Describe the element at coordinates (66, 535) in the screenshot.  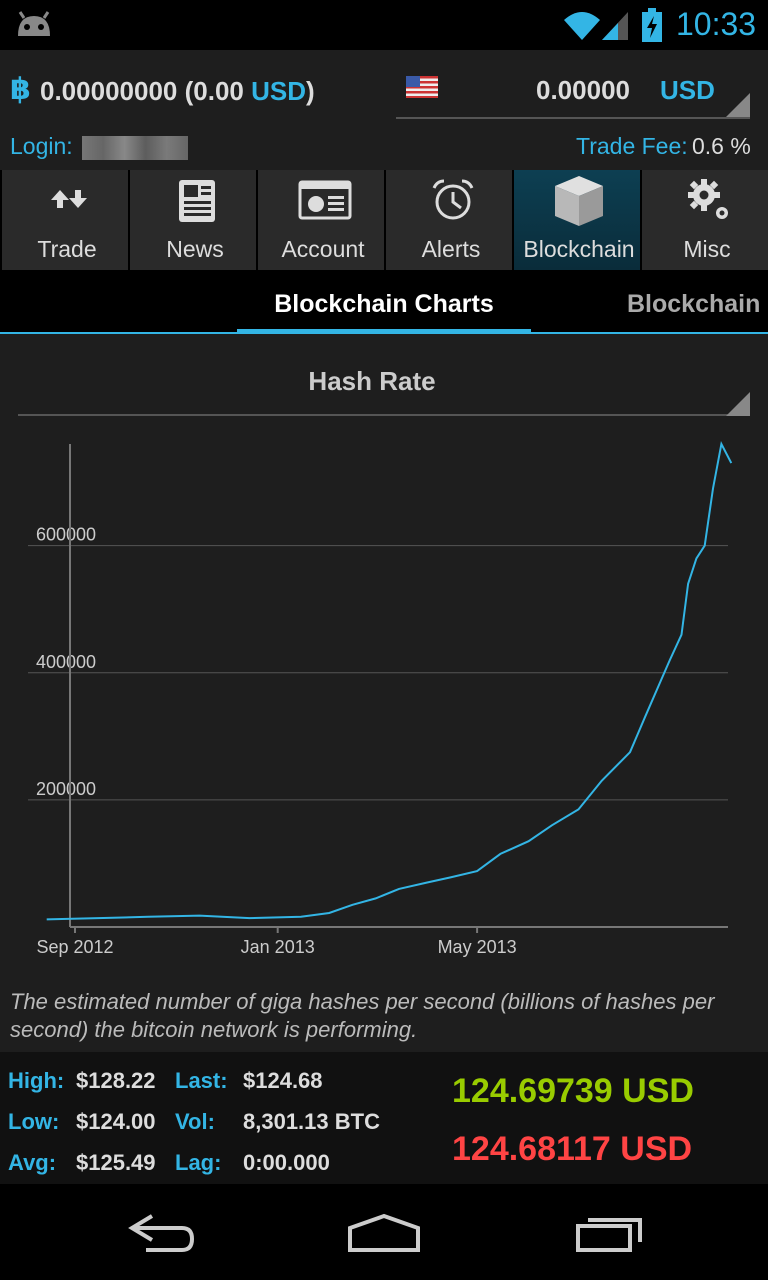
I see `y-tick-label: 600000` at that location.